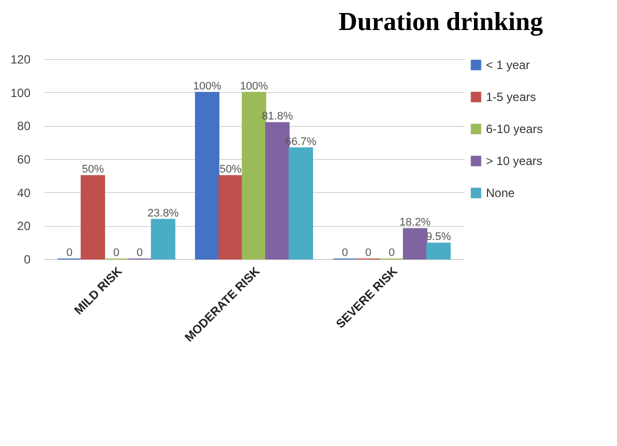 Image resolution: width=617 pixels, height=446 pixels. Describe the element at coordinates (20, 93) in the screenshot. I see `y-tick-label: 100` at that location.